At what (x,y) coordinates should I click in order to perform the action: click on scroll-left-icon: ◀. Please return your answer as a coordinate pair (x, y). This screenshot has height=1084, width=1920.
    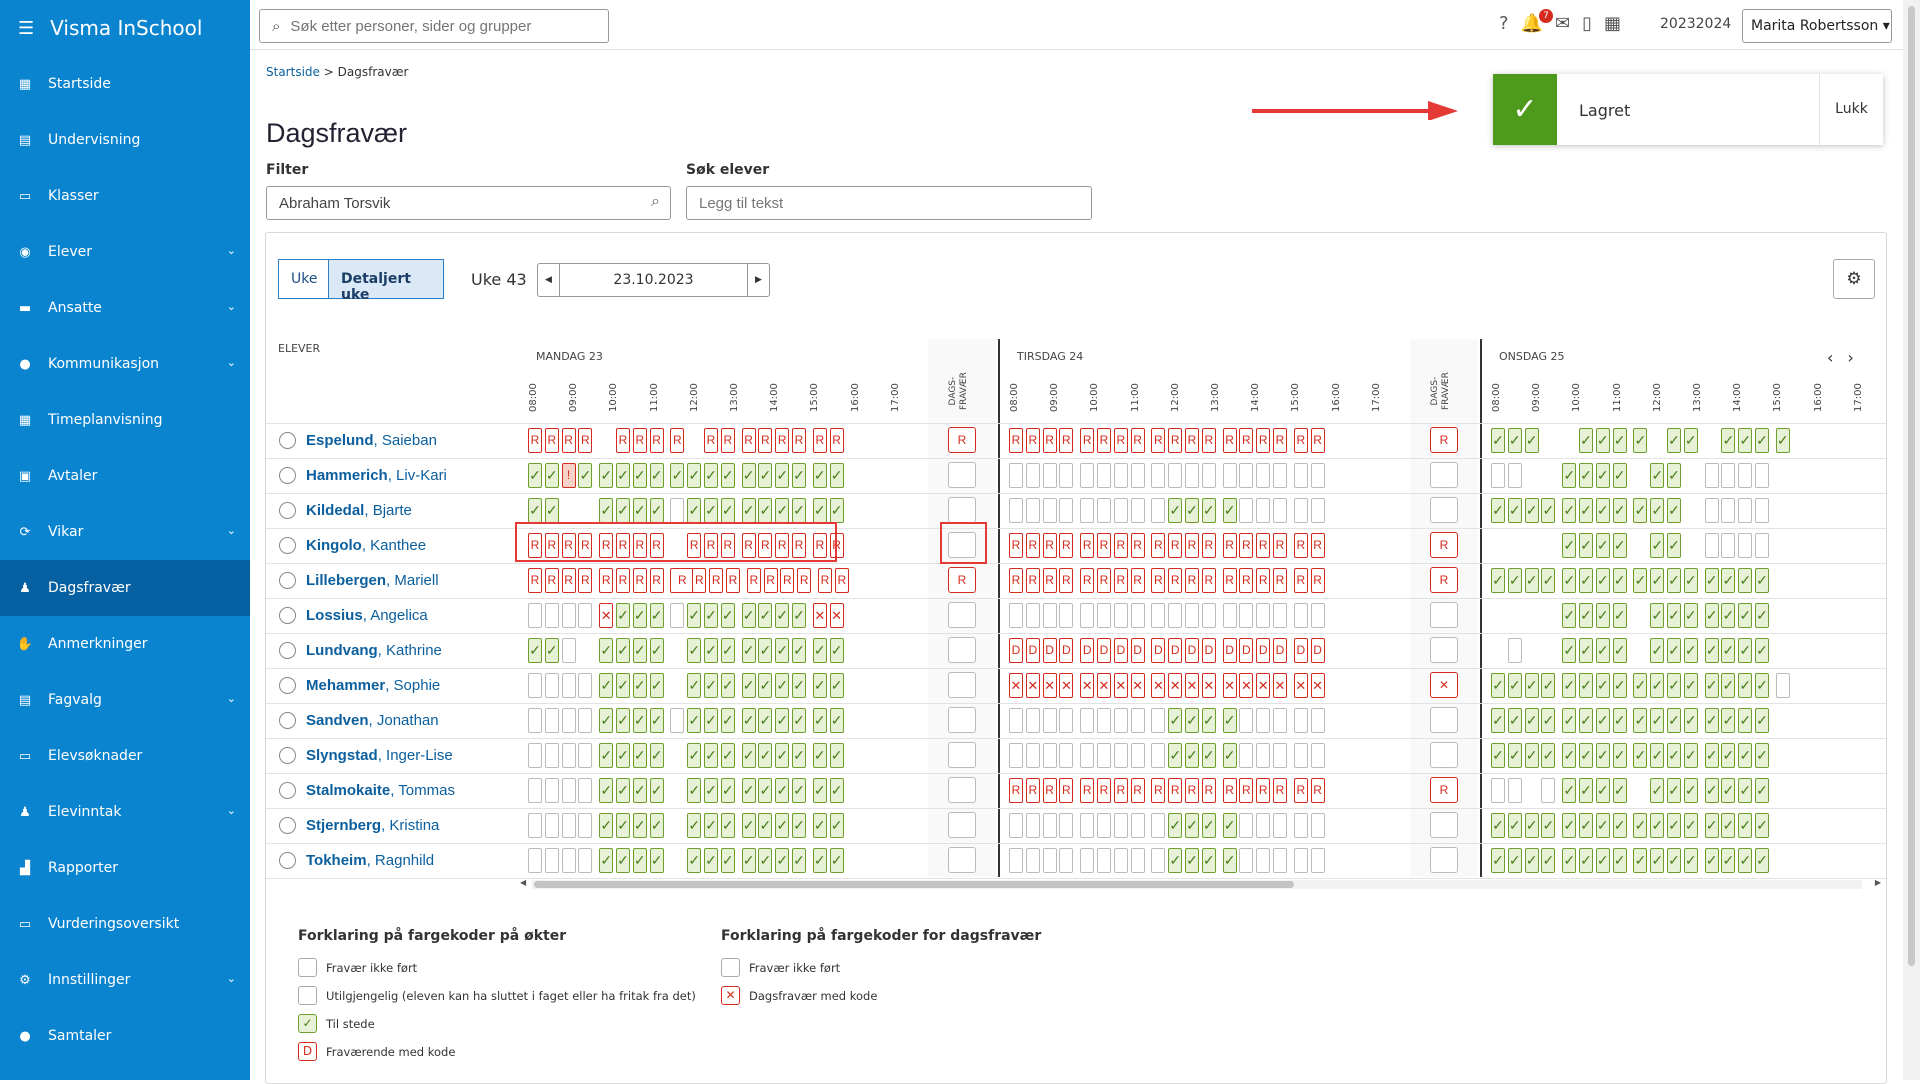
    Looking at the image, I should click on (523, 882).